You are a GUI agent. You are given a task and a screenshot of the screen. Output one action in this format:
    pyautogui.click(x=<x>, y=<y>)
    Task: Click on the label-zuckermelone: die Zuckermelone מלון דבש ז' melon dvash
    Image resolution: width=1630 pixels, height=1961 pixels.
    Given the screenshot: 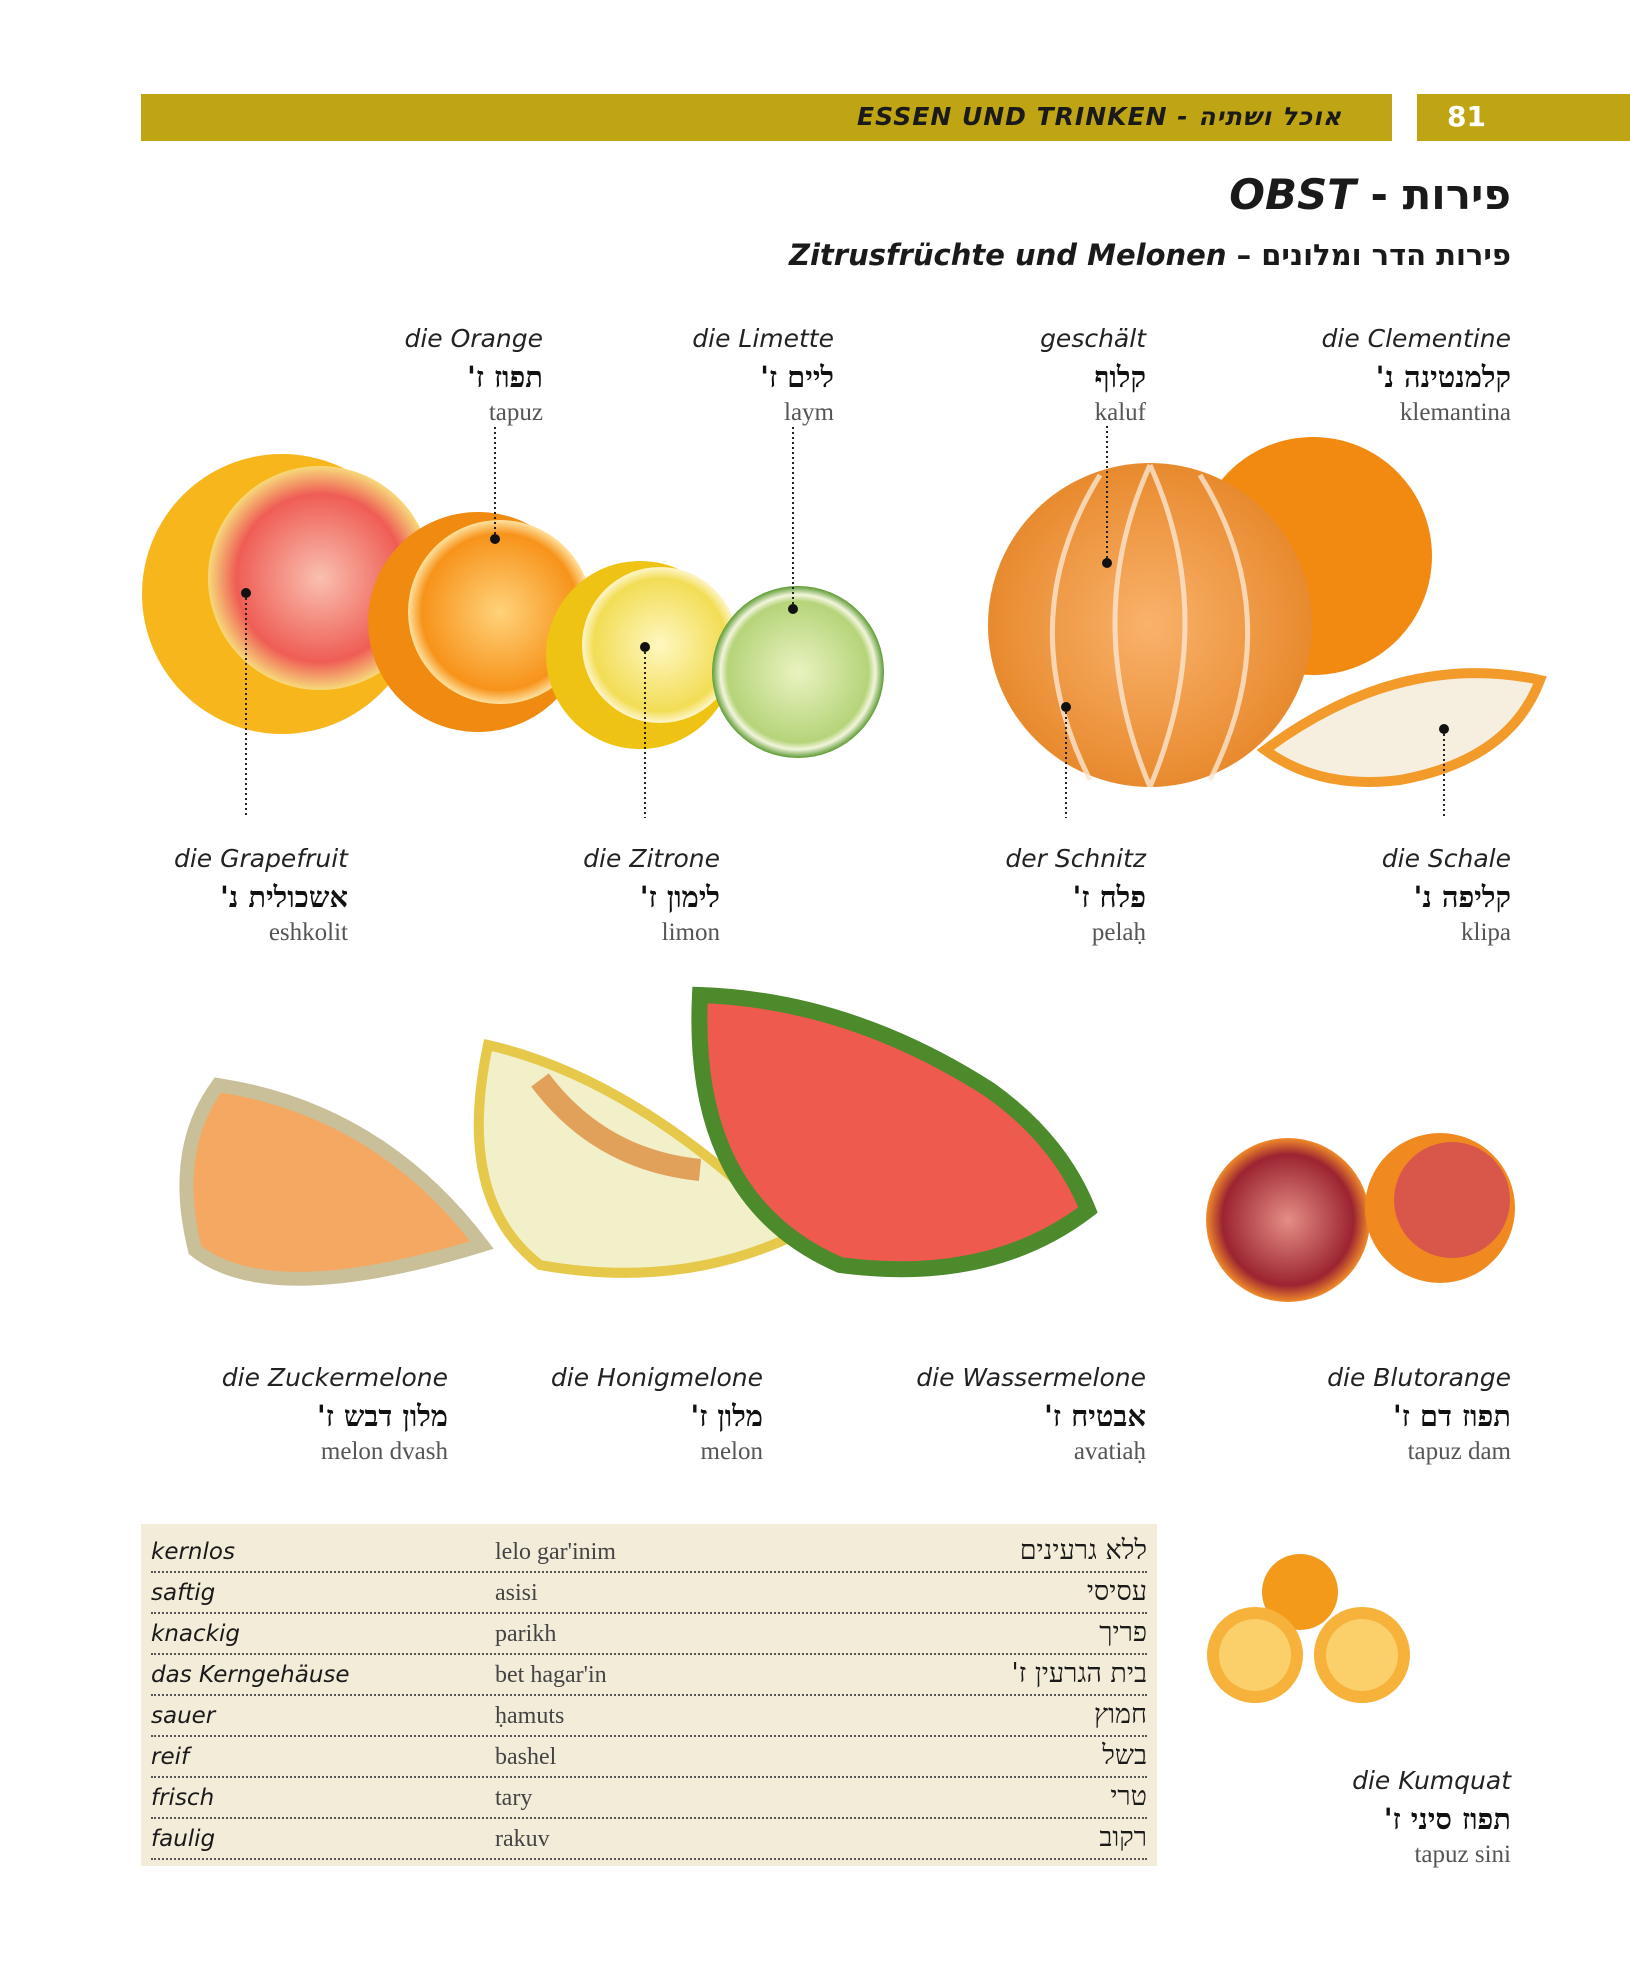 What is the action you would take?
    pyautogui.click(x=335, y=1414)
    